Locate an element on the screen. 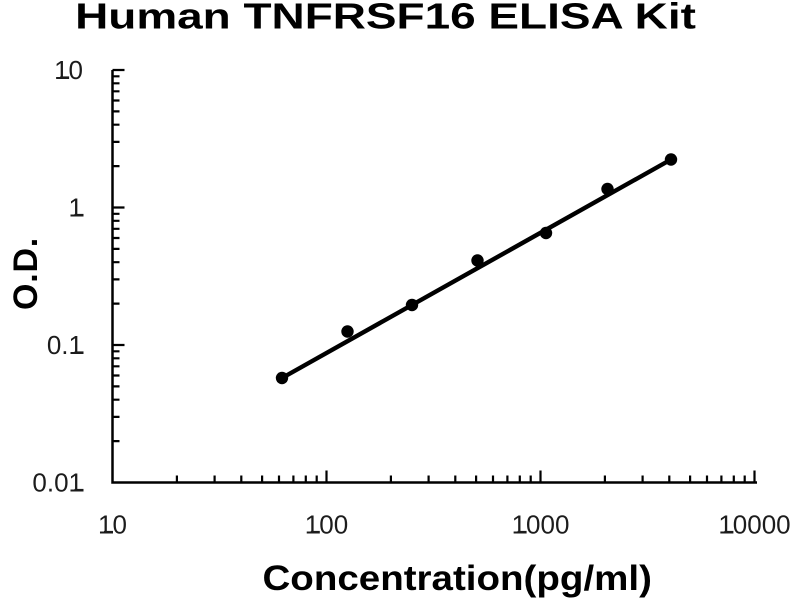  svg-text: 0.1 is located at coordinates (65, 345).